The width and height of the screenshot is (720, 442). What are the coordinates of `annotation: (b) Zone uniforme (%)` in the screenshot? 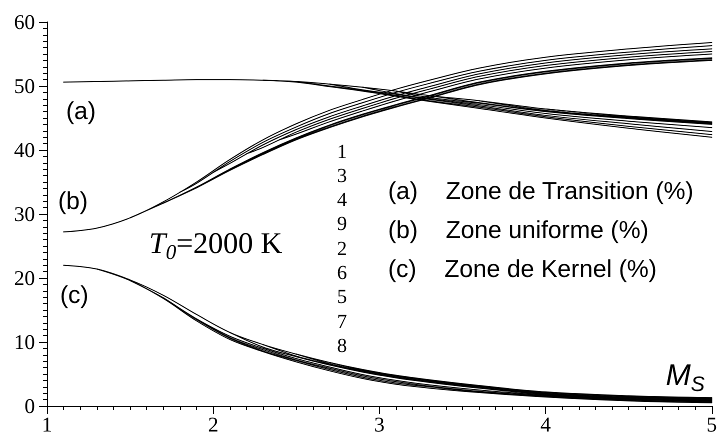 It's located at (518, 231).